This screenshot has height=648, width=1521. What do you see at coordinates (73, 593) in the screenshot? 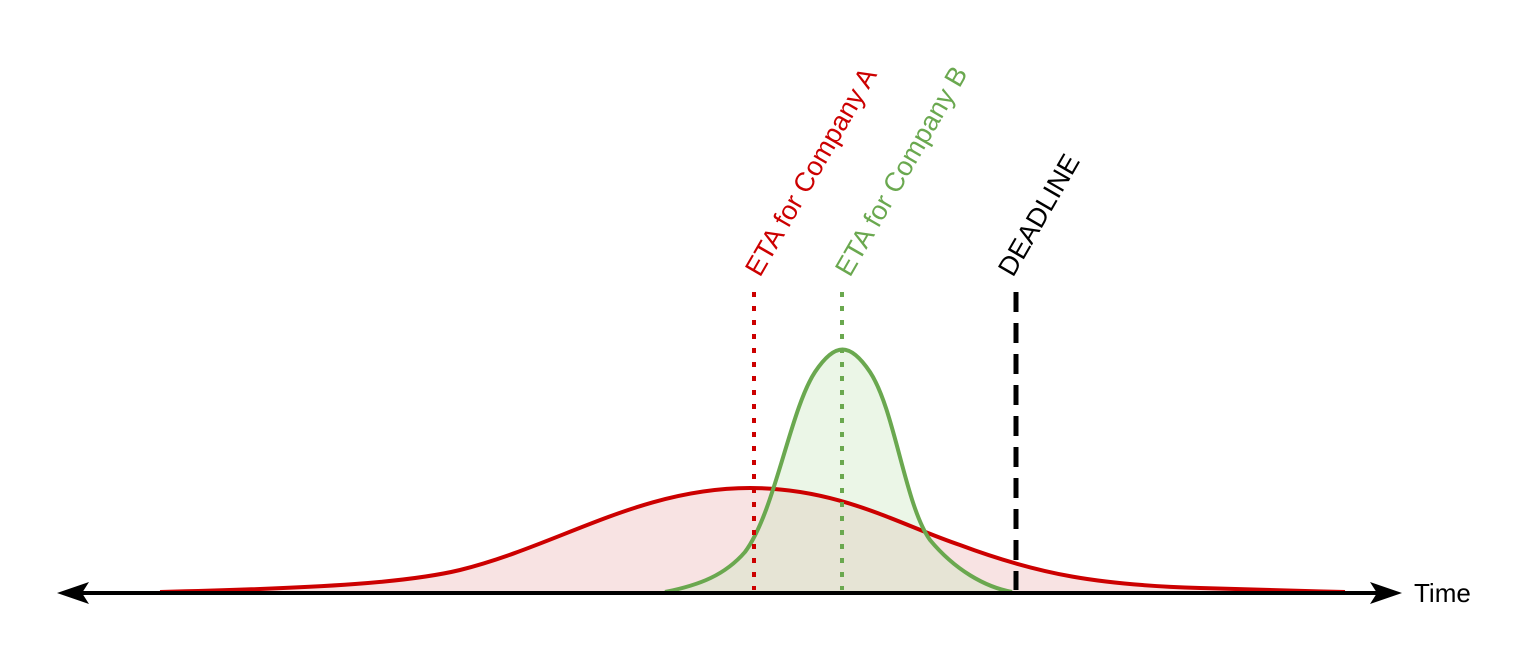
I see `time-axis-left-arrowhead` at bounding box center [73, 593].